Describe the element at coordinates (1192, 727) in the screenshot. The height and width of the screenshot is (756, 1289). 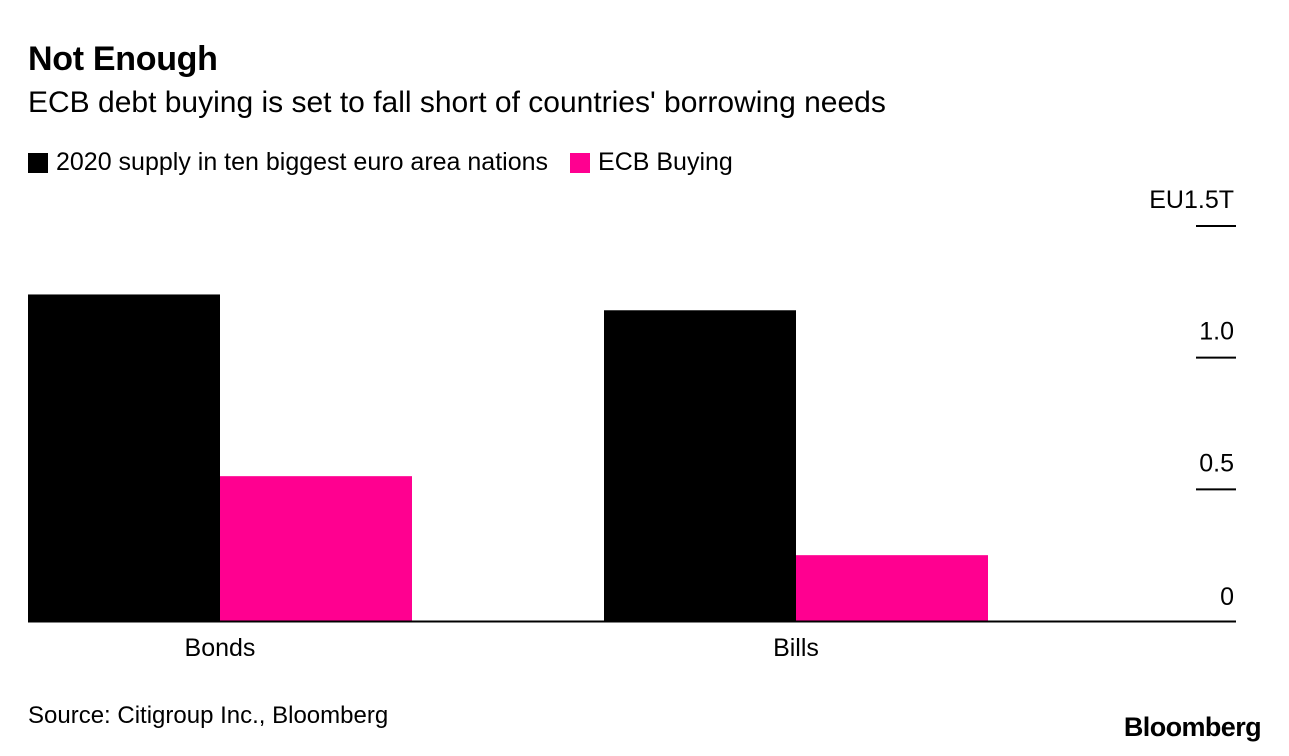
I see `bloomberg-logo: Bloomberg` at that location.